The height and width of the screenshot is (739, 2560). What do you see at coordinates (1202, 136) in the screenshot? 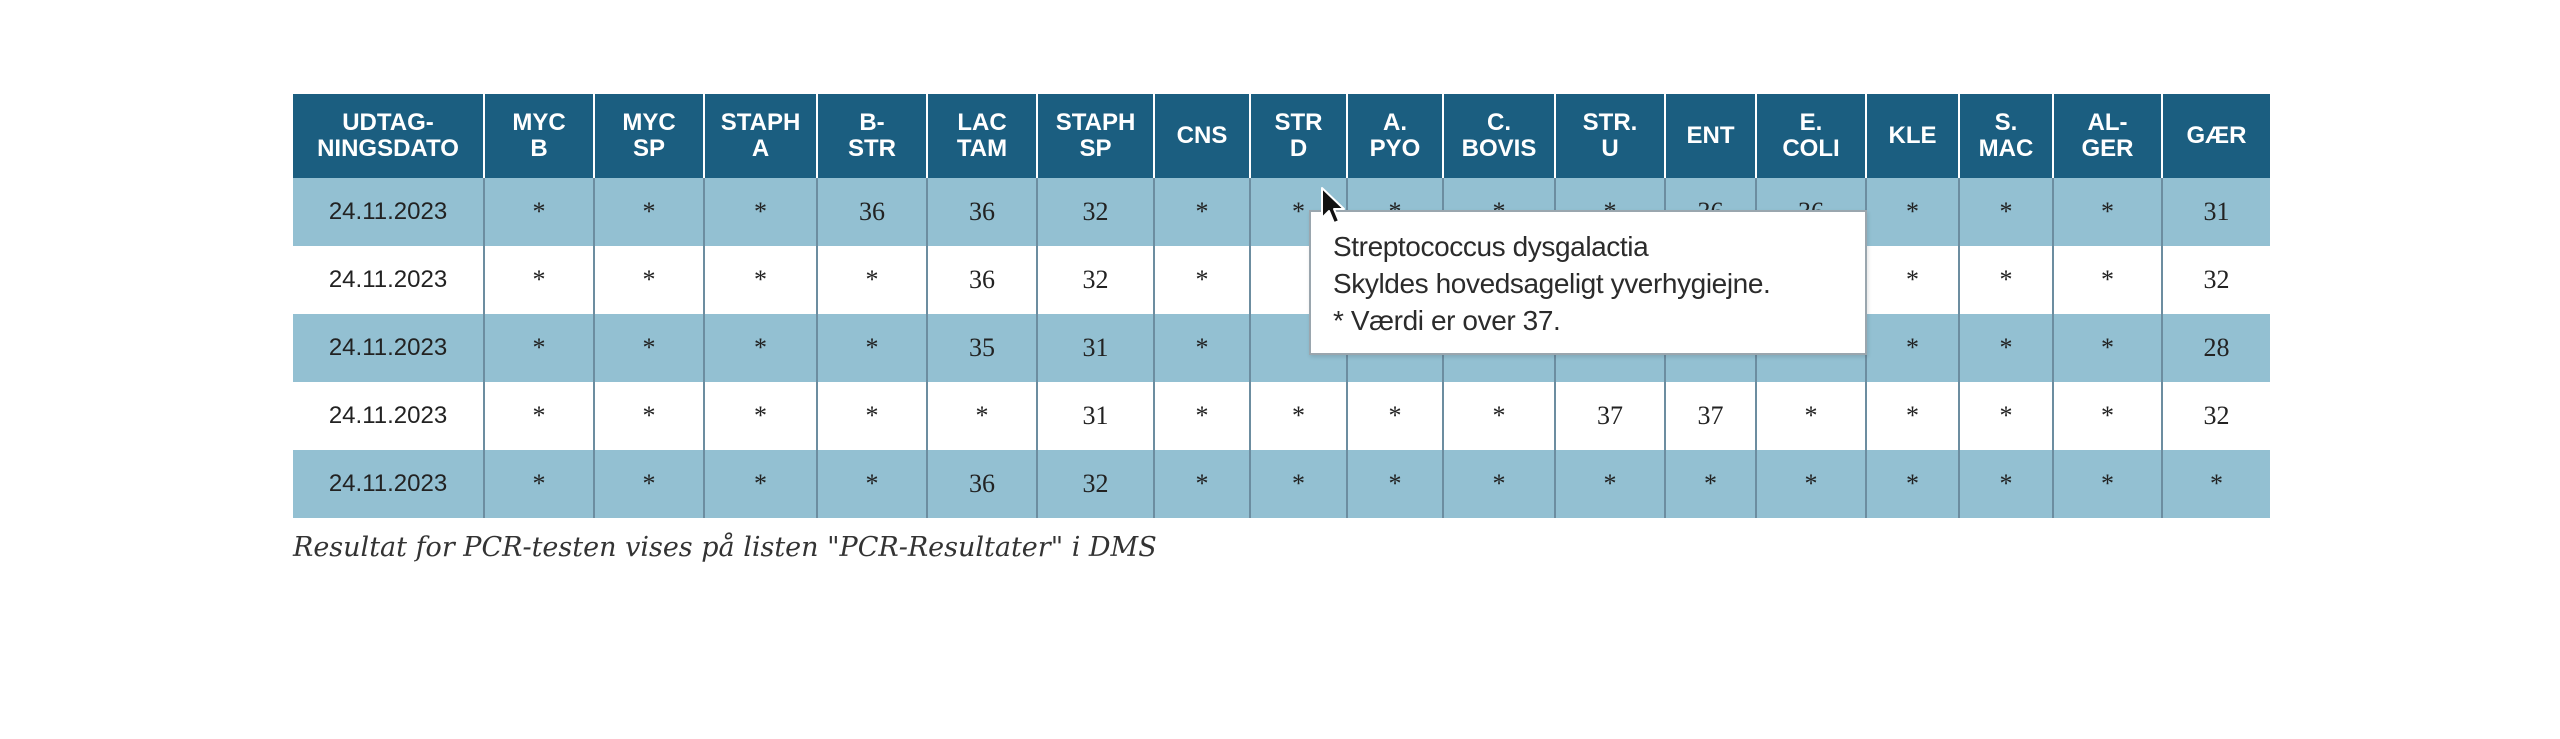
I see `column-header: CNS` at bounding box center [1202, 136].